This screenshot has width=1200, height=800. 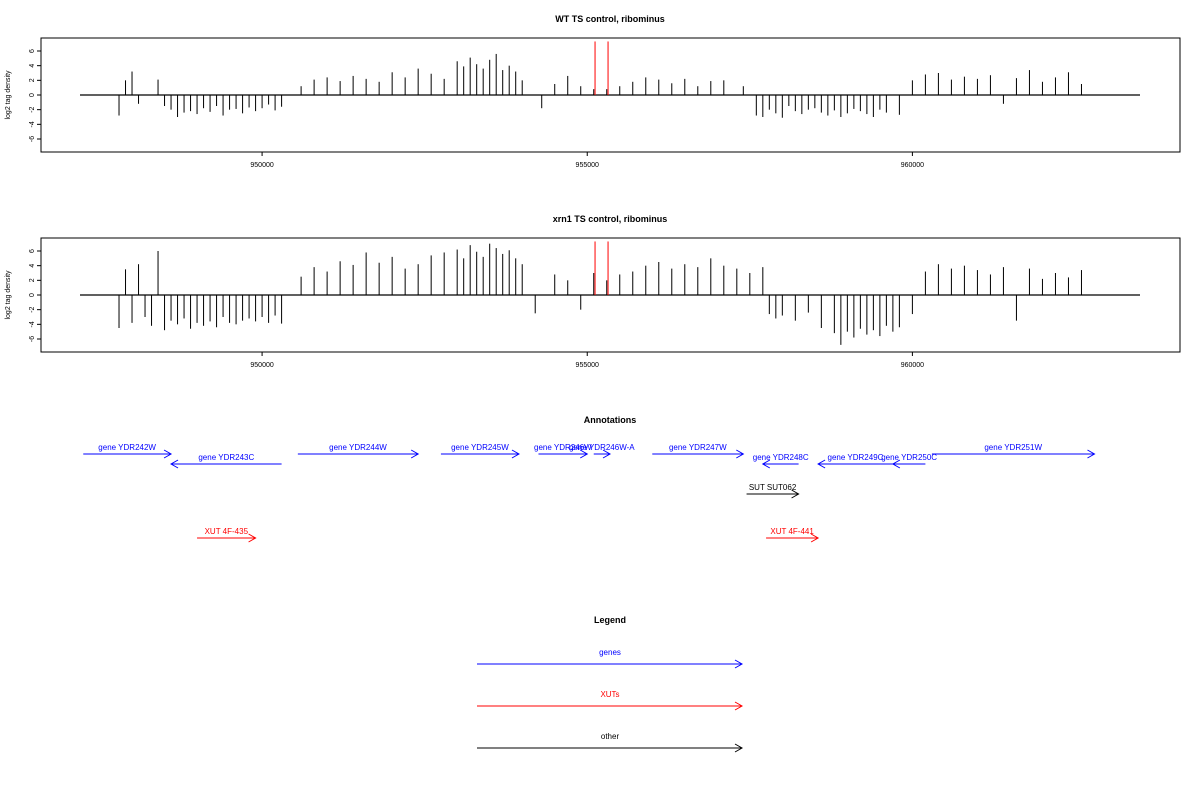 I want to click on feature-label: gene YDR246W, so click(x=563, y=447).